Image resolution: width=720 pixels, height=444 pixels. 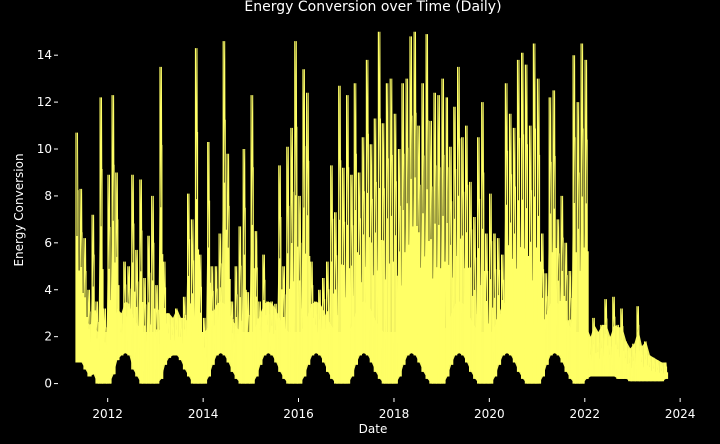 I want to click on y-tick-label: 10, so click(x=44, y=149).